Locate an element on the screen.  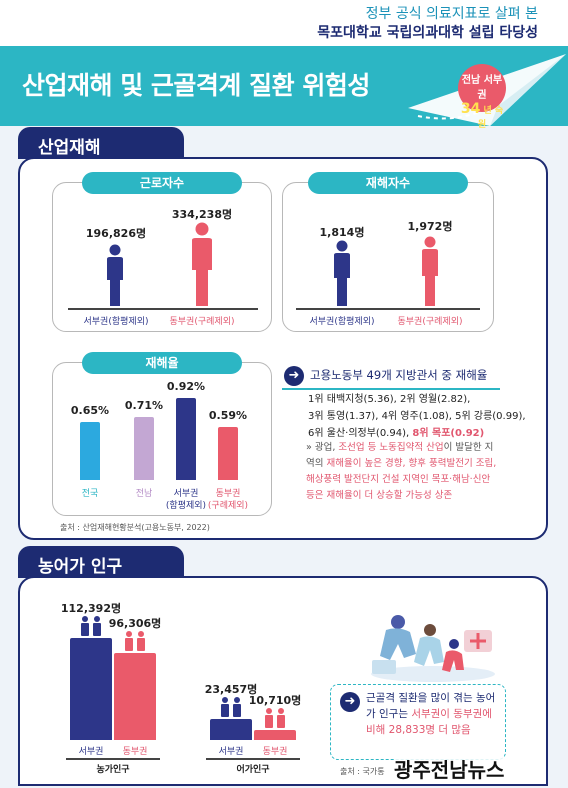
farmers-illustration-icon is located at coordinates (433, 648).